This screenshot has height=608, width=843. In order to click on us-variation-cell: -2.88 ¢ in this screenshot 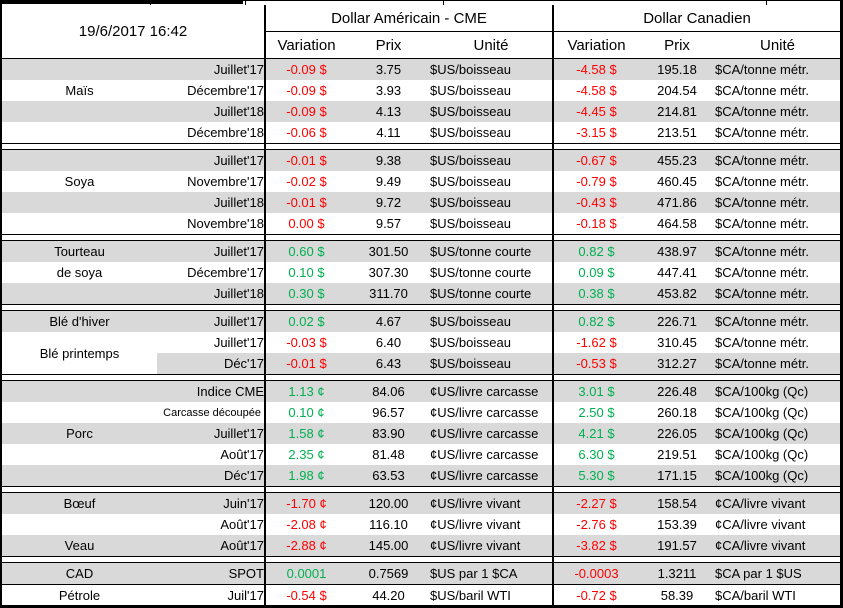, I will do `click(305, 546)`.